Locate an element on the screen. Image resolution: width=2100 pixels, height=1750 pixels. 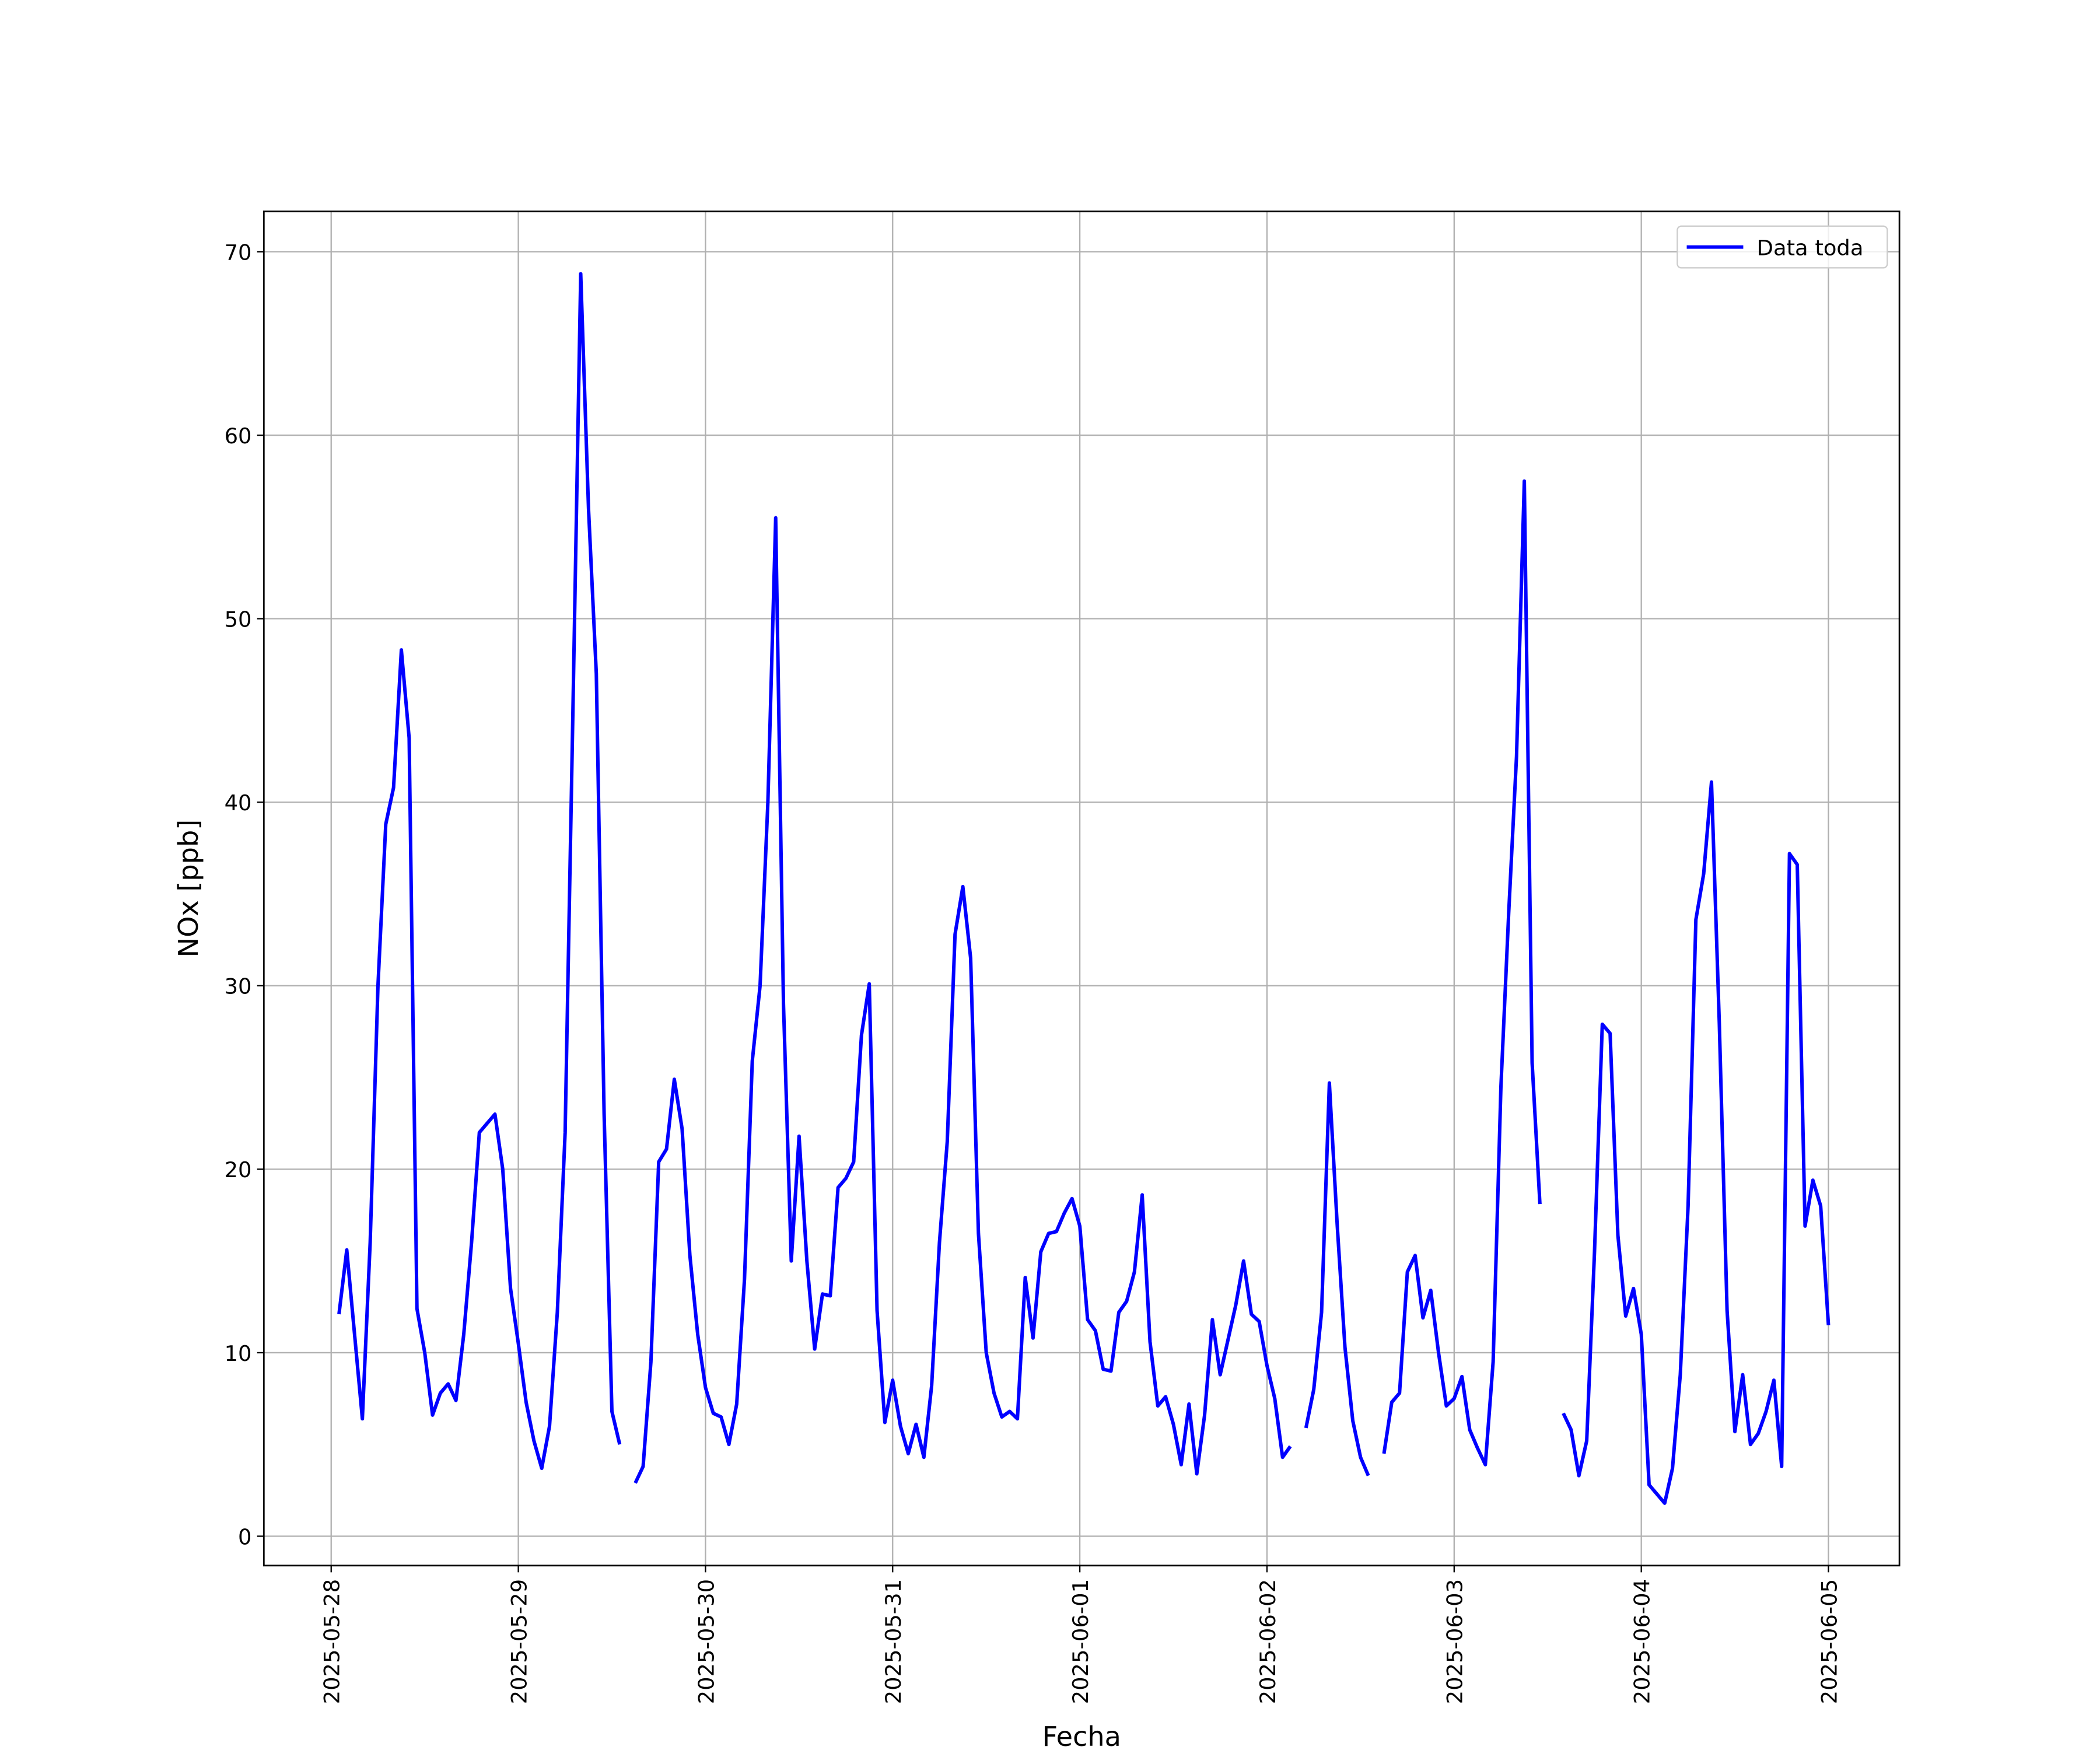
x-tick-label: 2025-05-31 is located at coordinates (893, 1641).